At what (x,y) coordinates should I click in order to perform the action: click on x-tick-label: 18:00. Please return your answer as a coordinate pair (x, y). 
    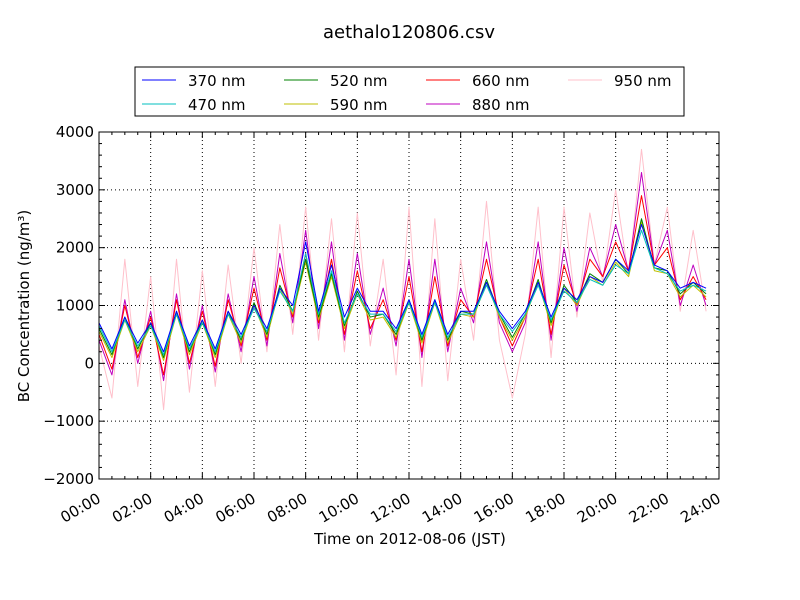
    Looking at the image, I should click on (545, 507).